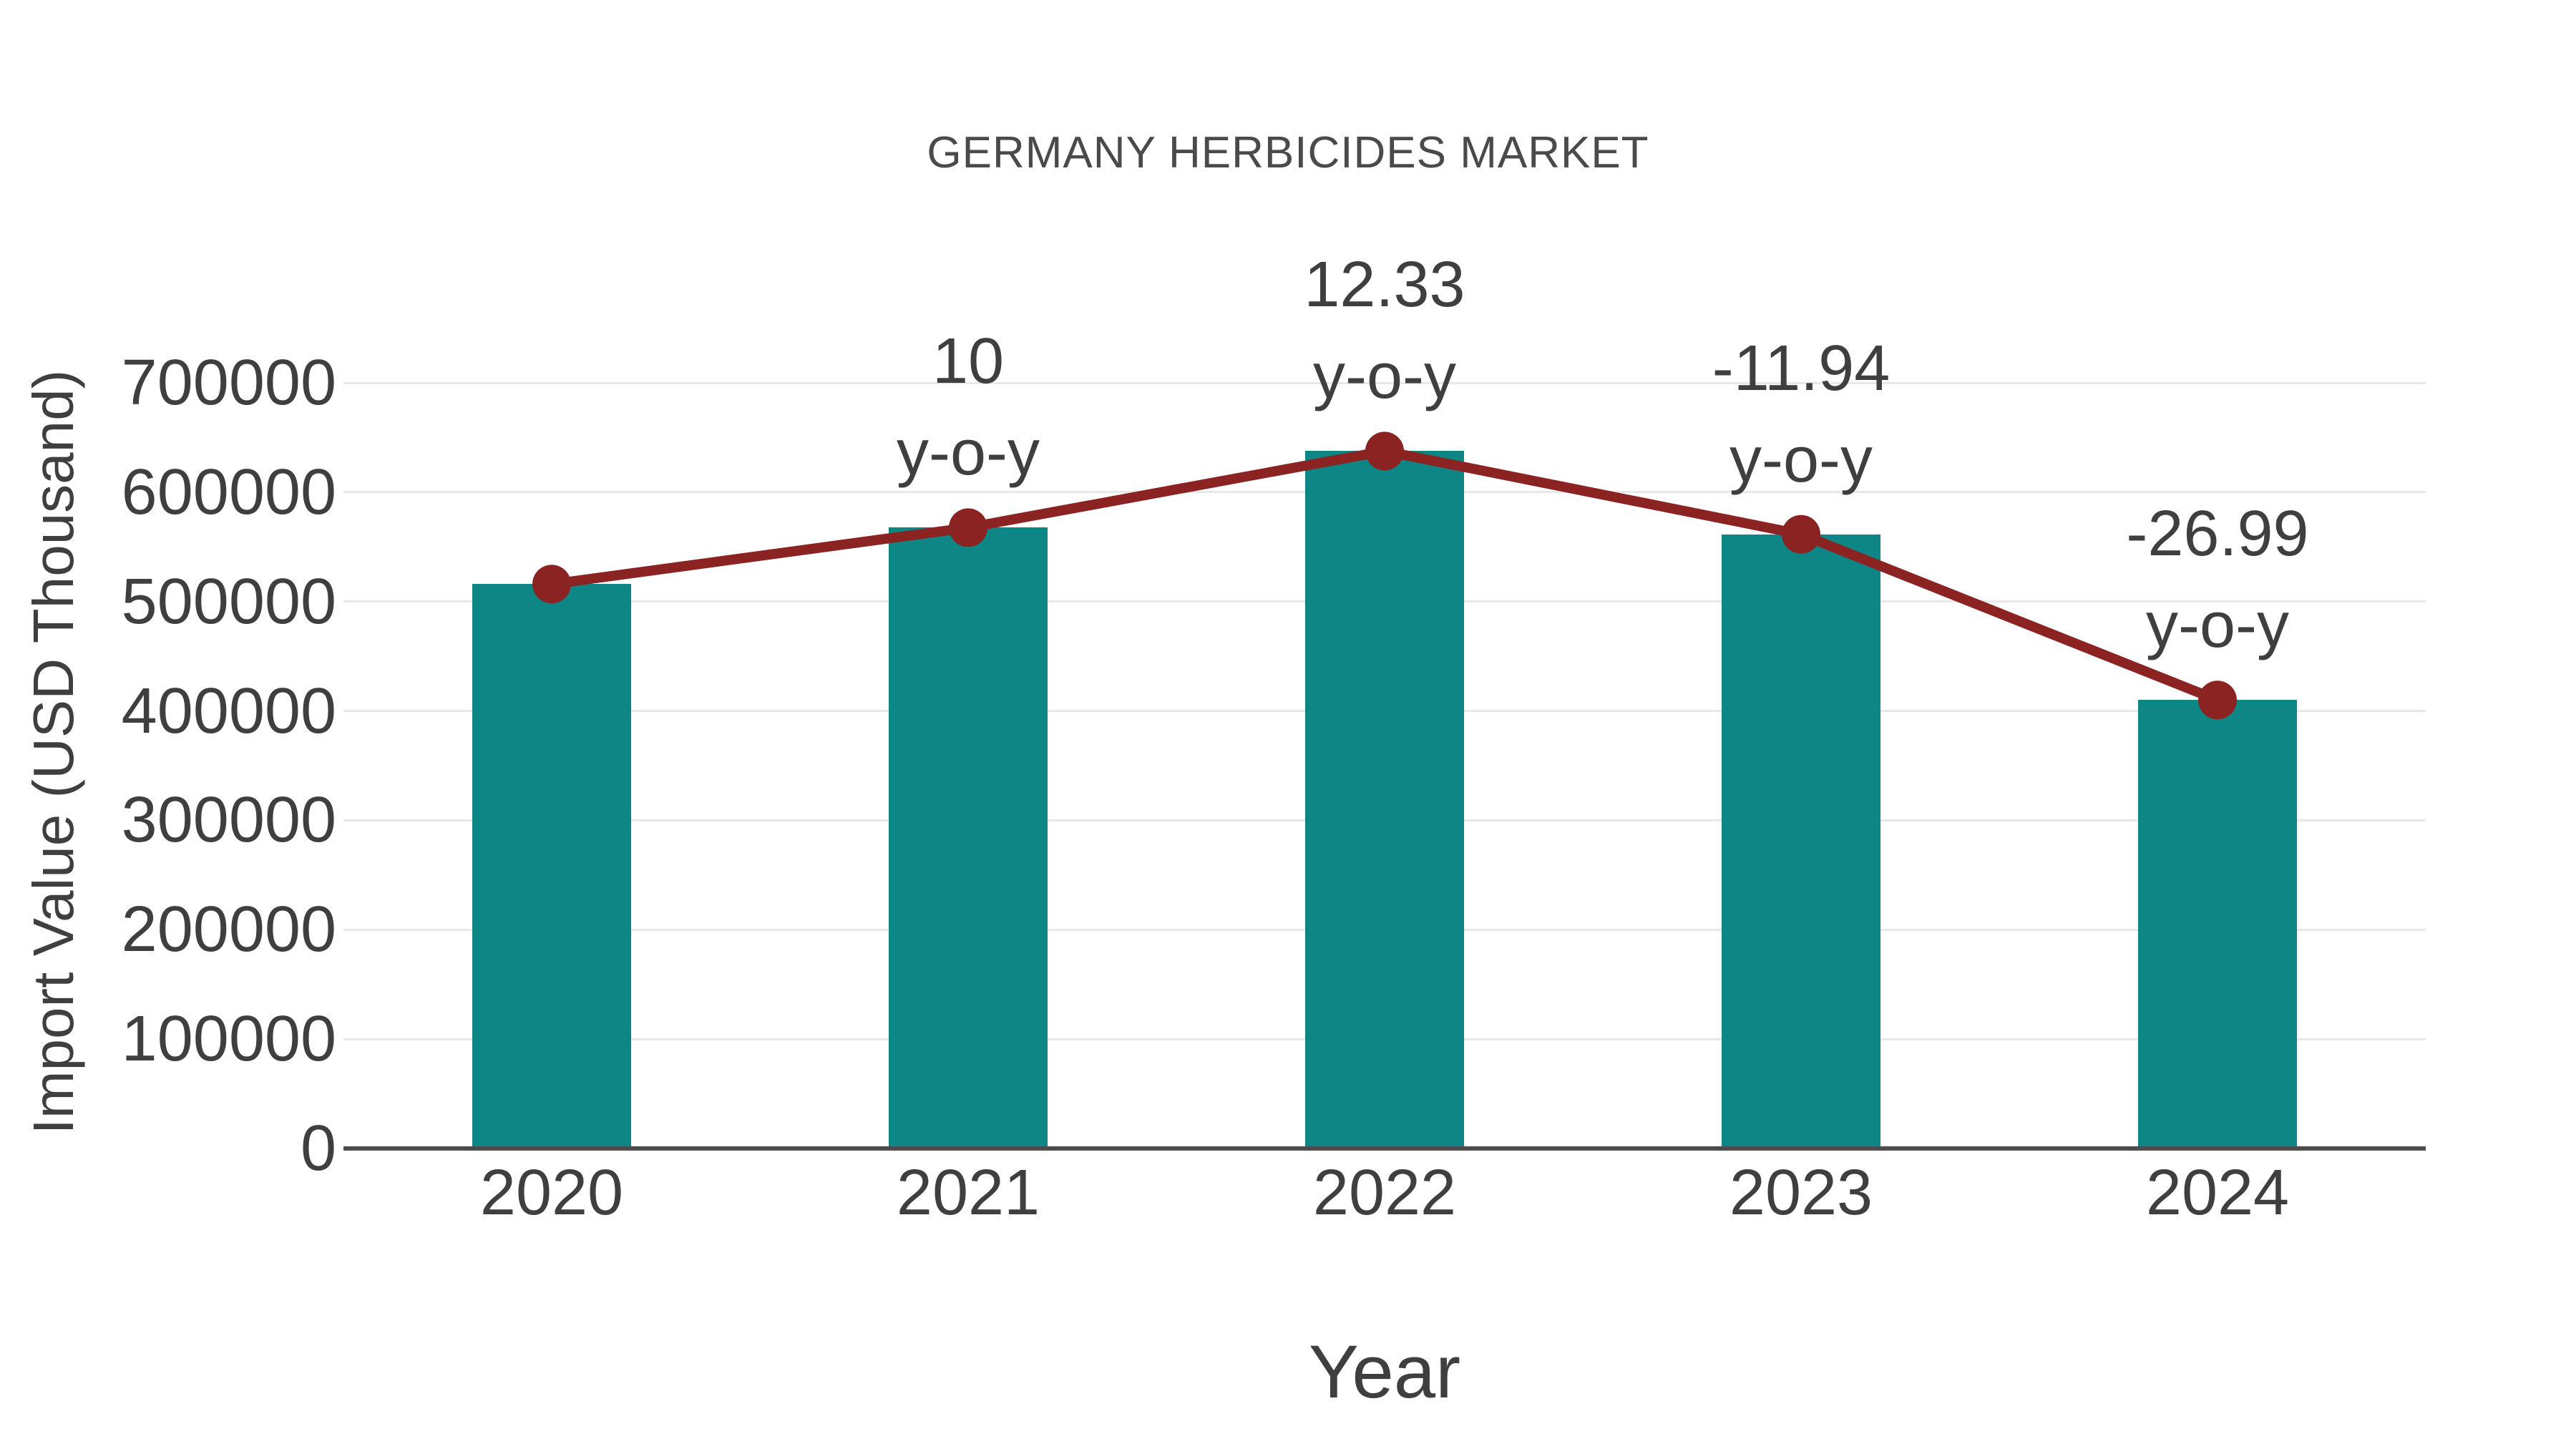  I want to click on x-tick-label: 2020, so click(551, 1193).